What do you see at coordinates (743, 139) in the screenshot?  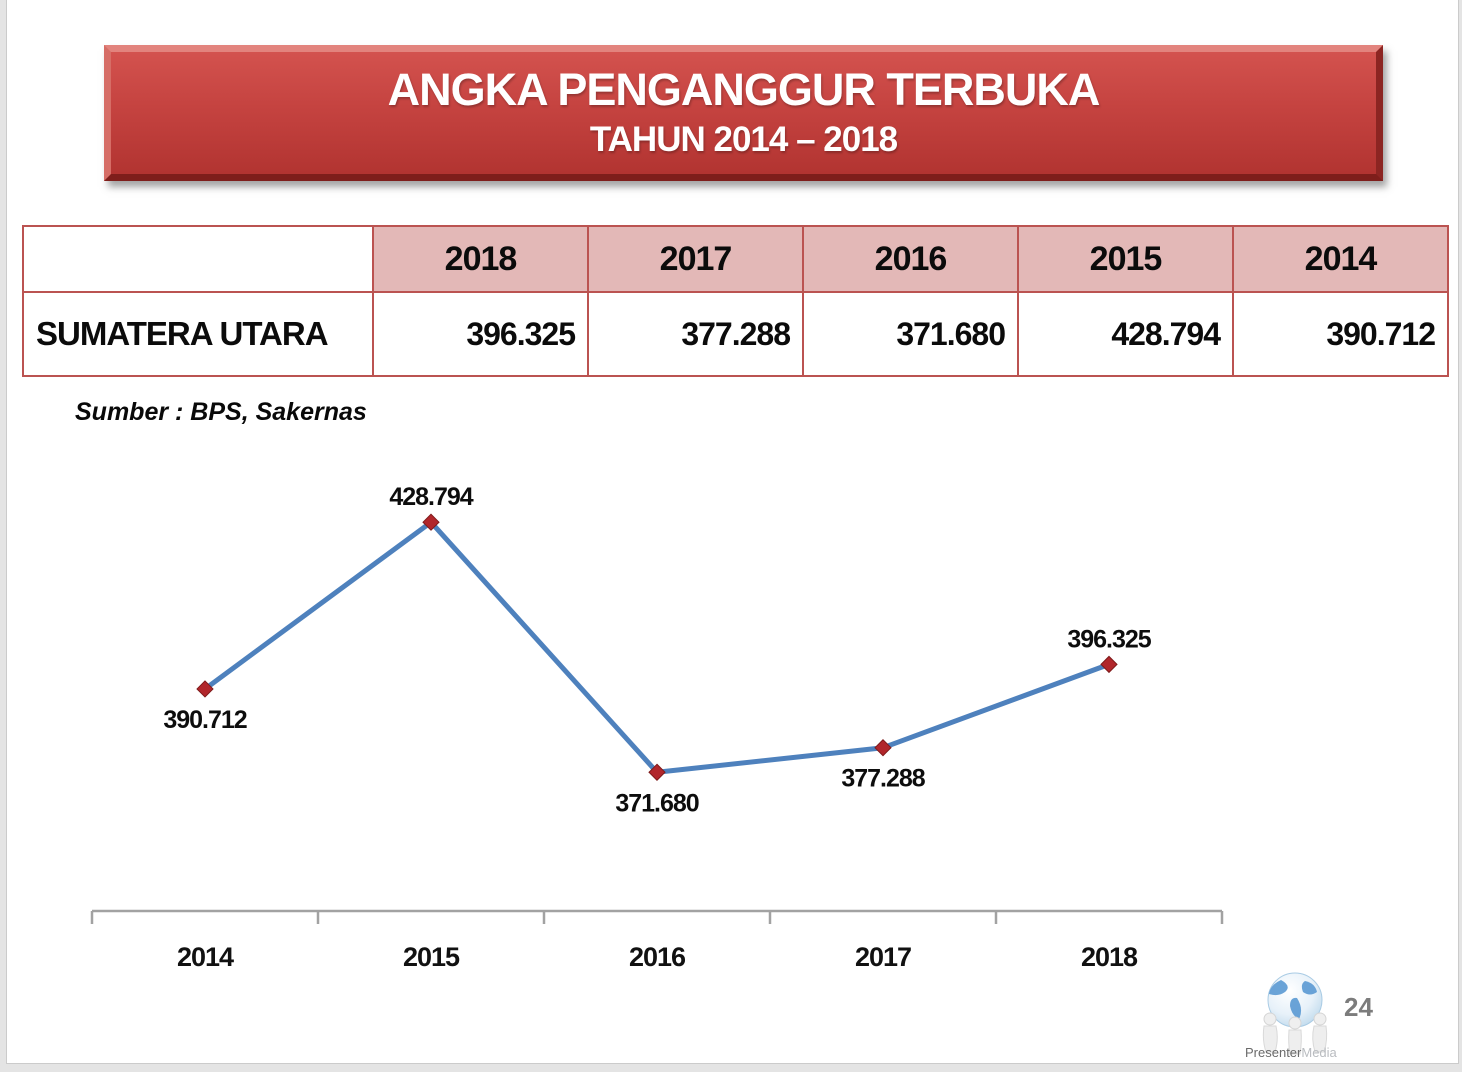 I see `slide-subtitle: TAHUN 2014 – 2018` at bounding box center [743, 139].